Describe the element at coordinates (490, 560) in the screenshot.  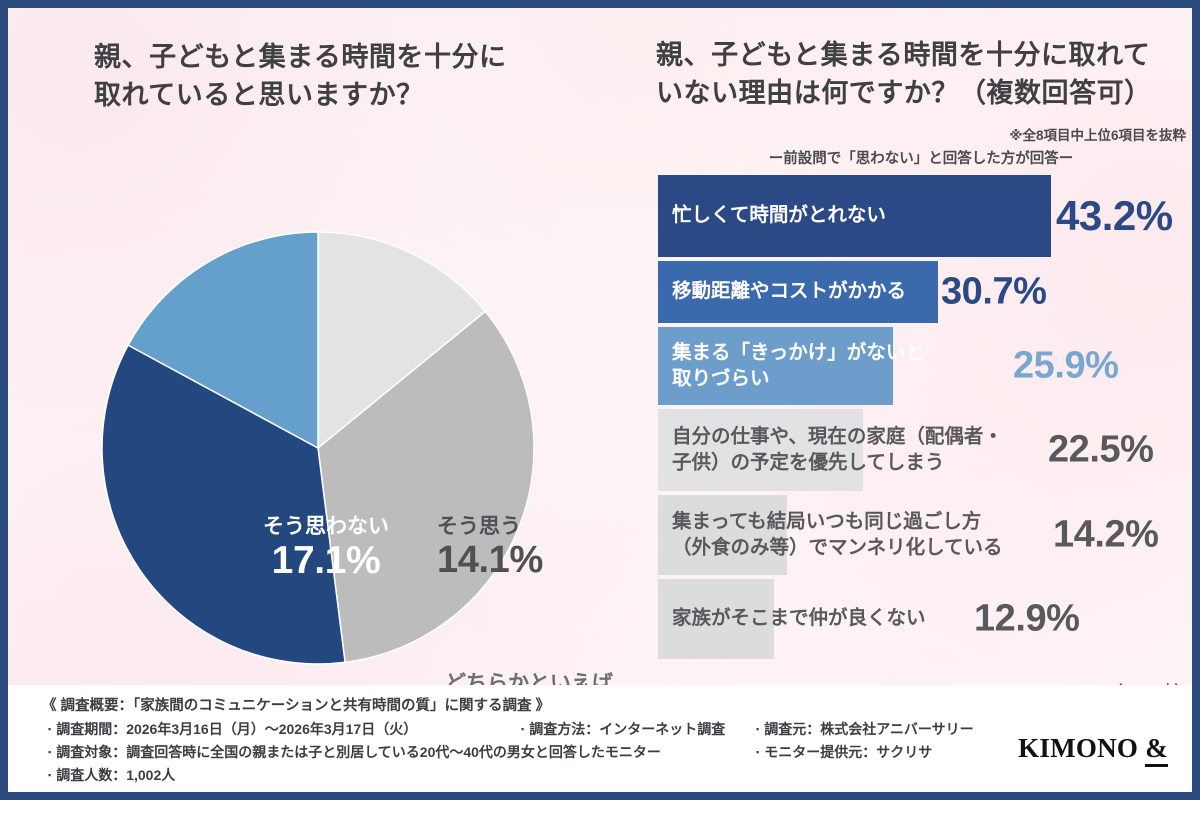
I see `pie-label-a-value: 14.1%` at that location.